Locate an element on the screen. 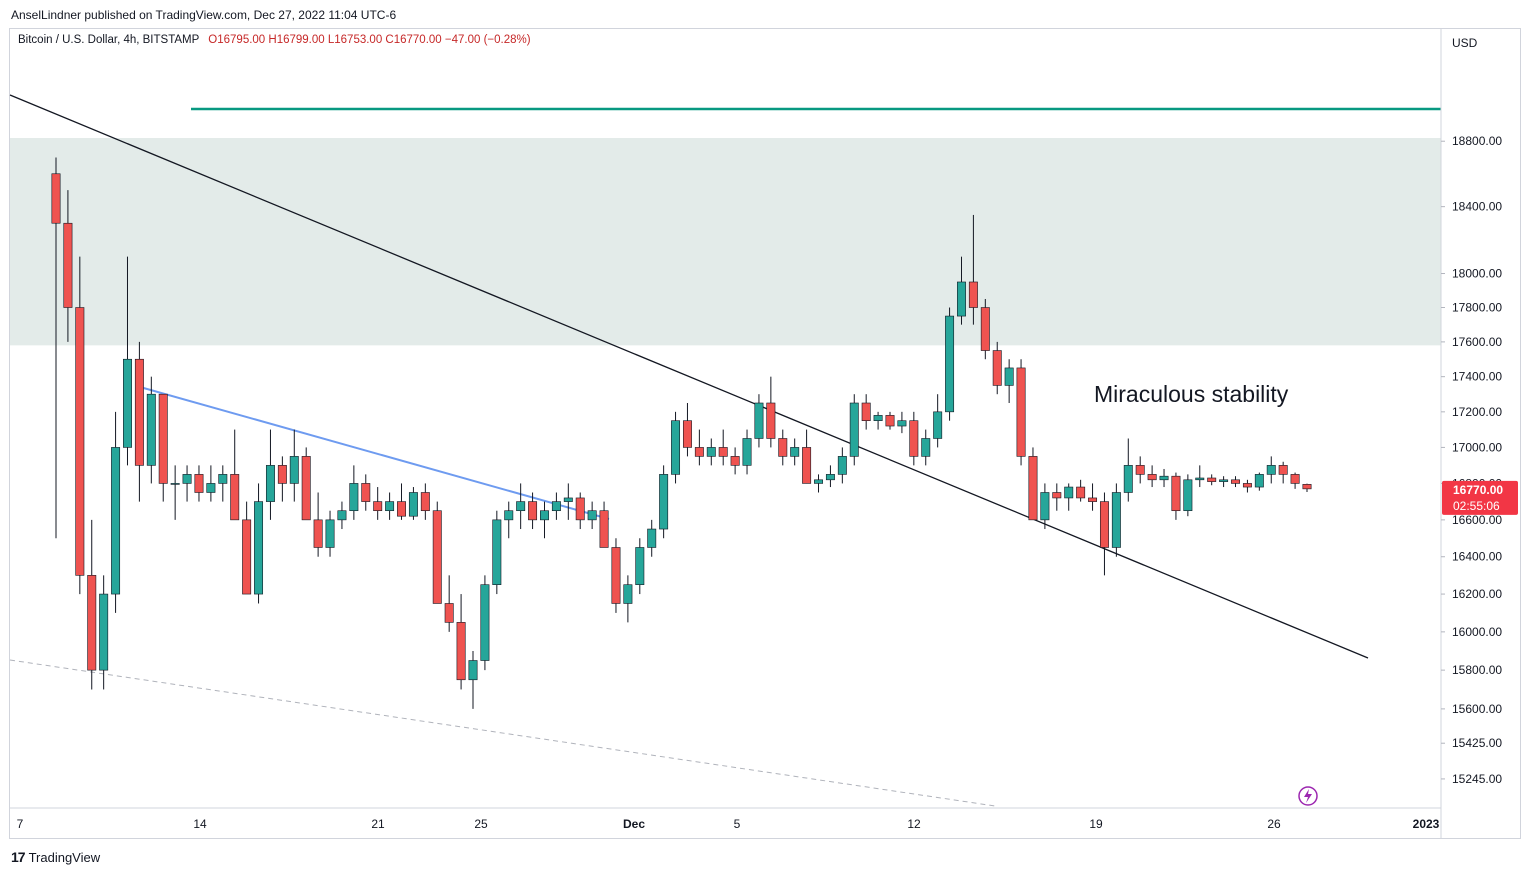 The width and height of the screenshot is (1531, 875). x-tick-label: 2023 is located at coordinates (1426, 824).